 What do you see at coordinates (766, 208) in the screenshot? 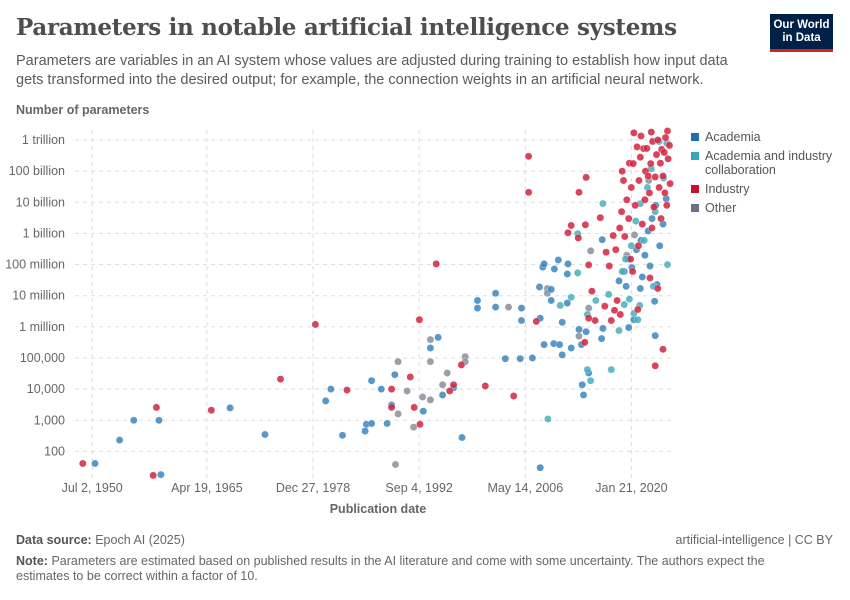
I see `legend-item: Other` at bounding box center [766, 208].